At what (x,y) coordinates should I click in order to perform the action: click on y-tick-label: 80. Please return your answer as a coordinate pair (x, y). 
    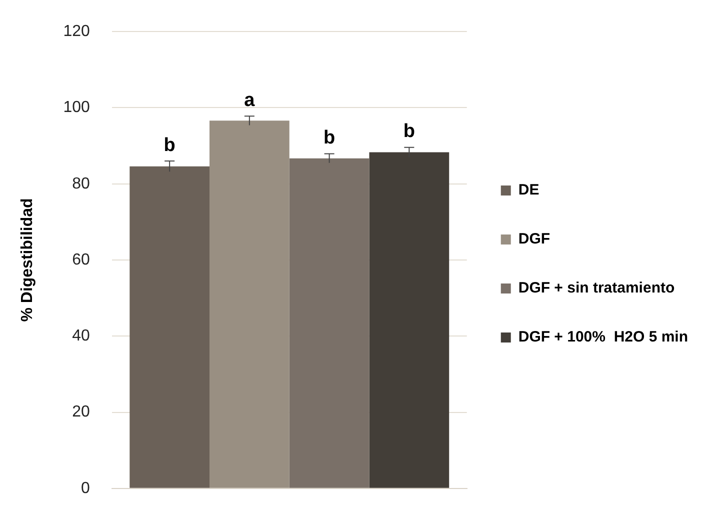
    Looking at the image, I should click on (81, 183).